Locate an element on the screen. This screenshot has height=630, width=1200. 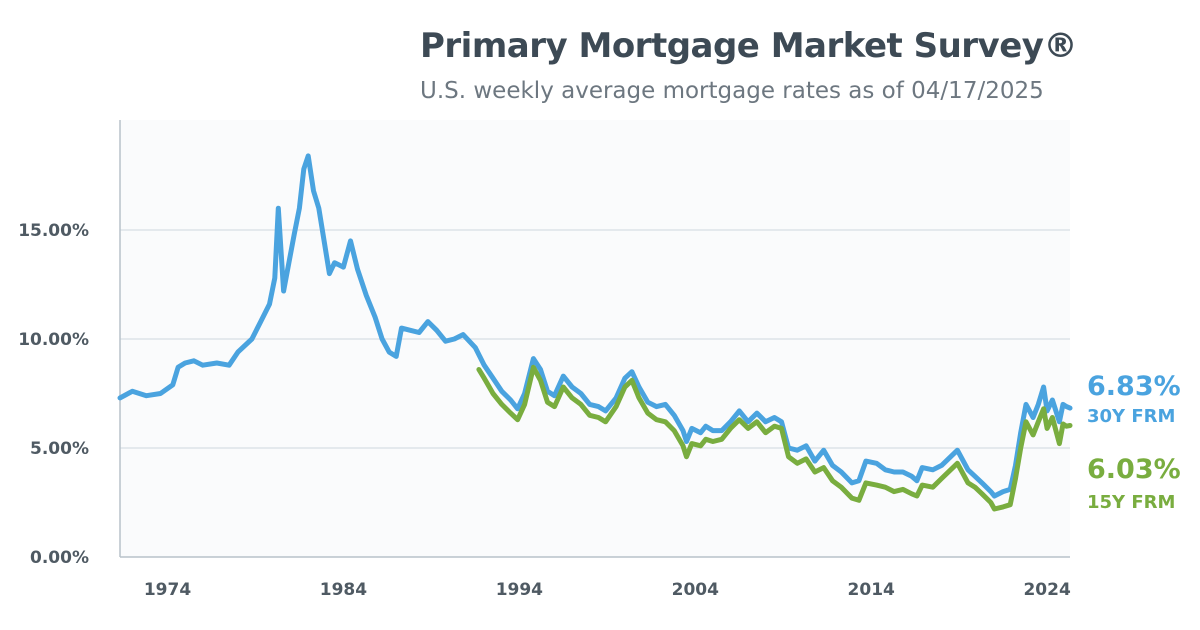
x-tick-labels: 1974 1984 1994 2004 2014 2024 is located at coordinates (607, 590).